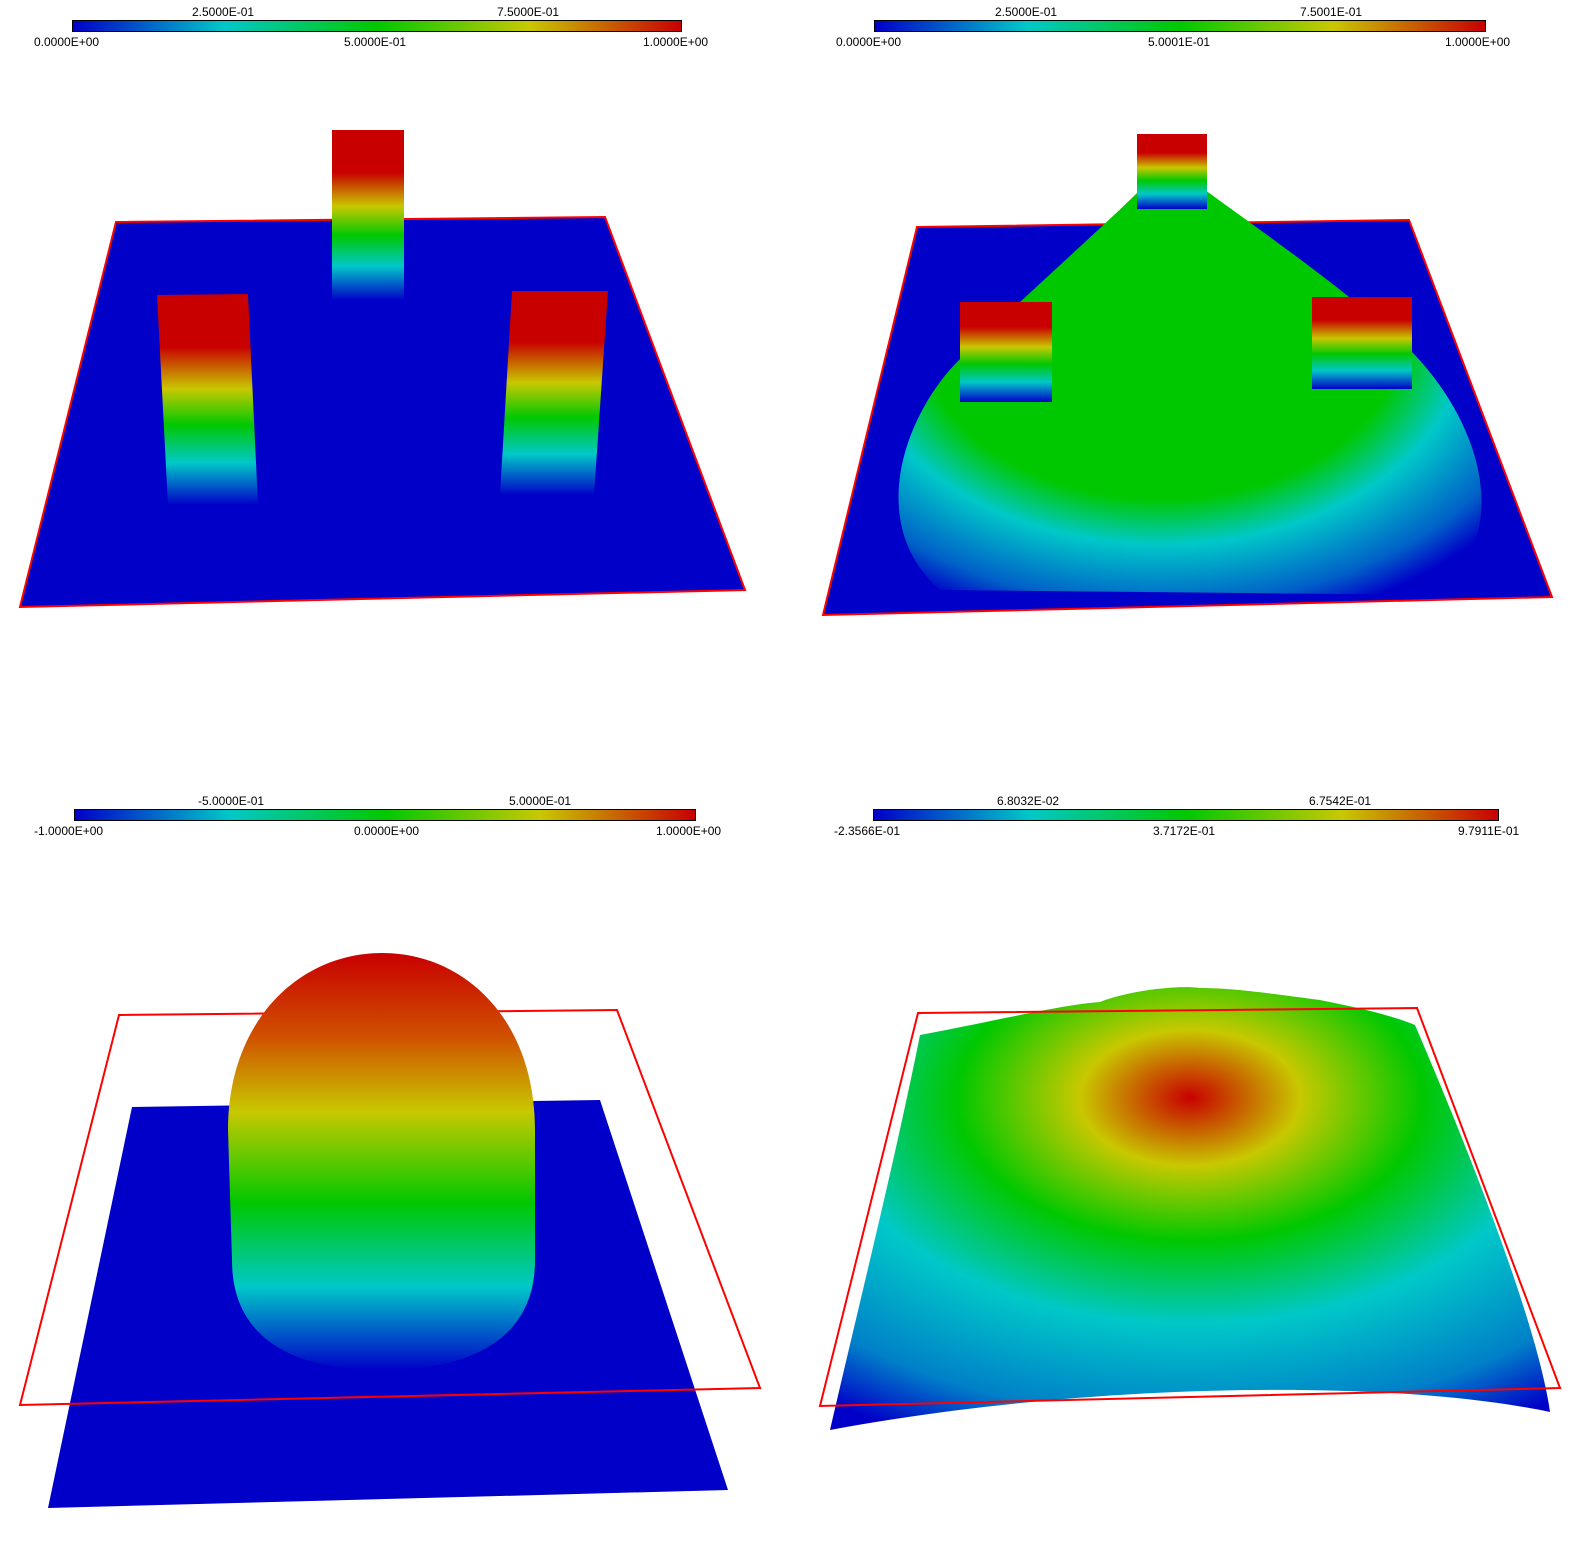 The height and width of the screenshot is (1548, 1590). Describe the element at coordinates (1026, 12) in the screenshot. I see `colorbar-2-tick-top-1: 2.5000E-01` at that location.